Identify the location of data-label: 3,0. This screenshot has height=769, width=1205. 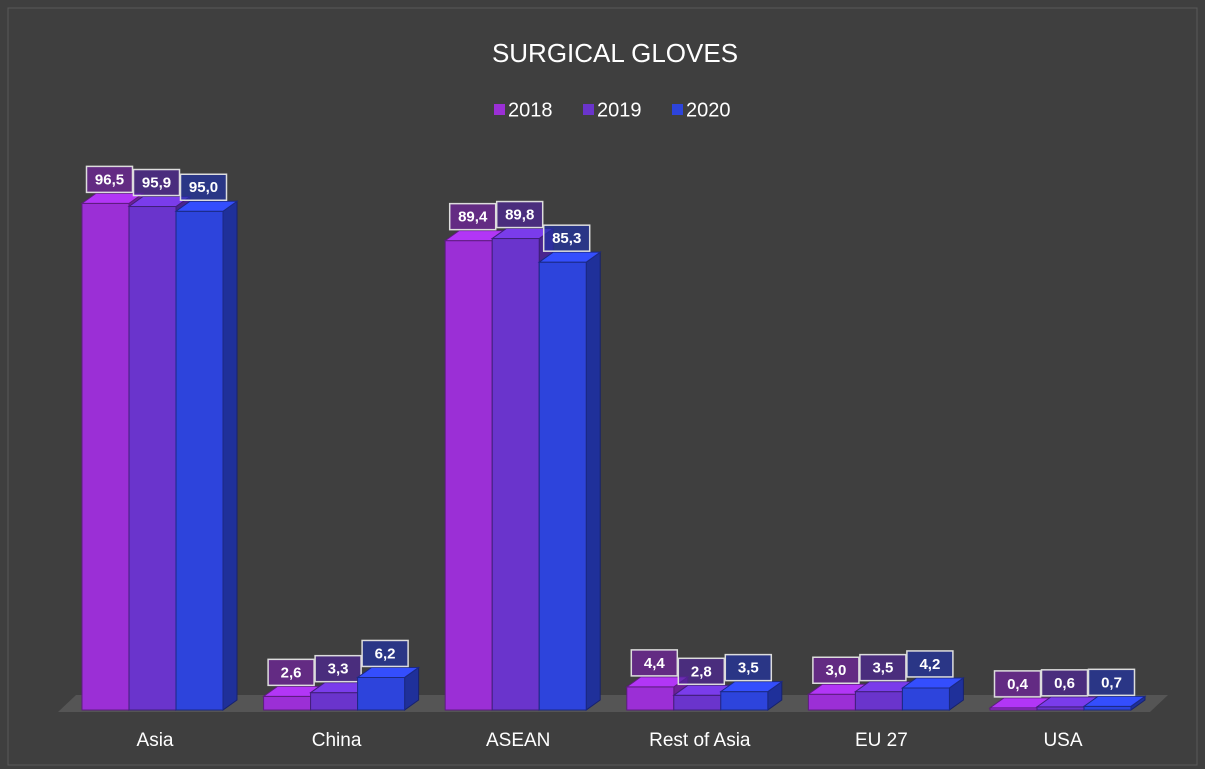
(835, 670).